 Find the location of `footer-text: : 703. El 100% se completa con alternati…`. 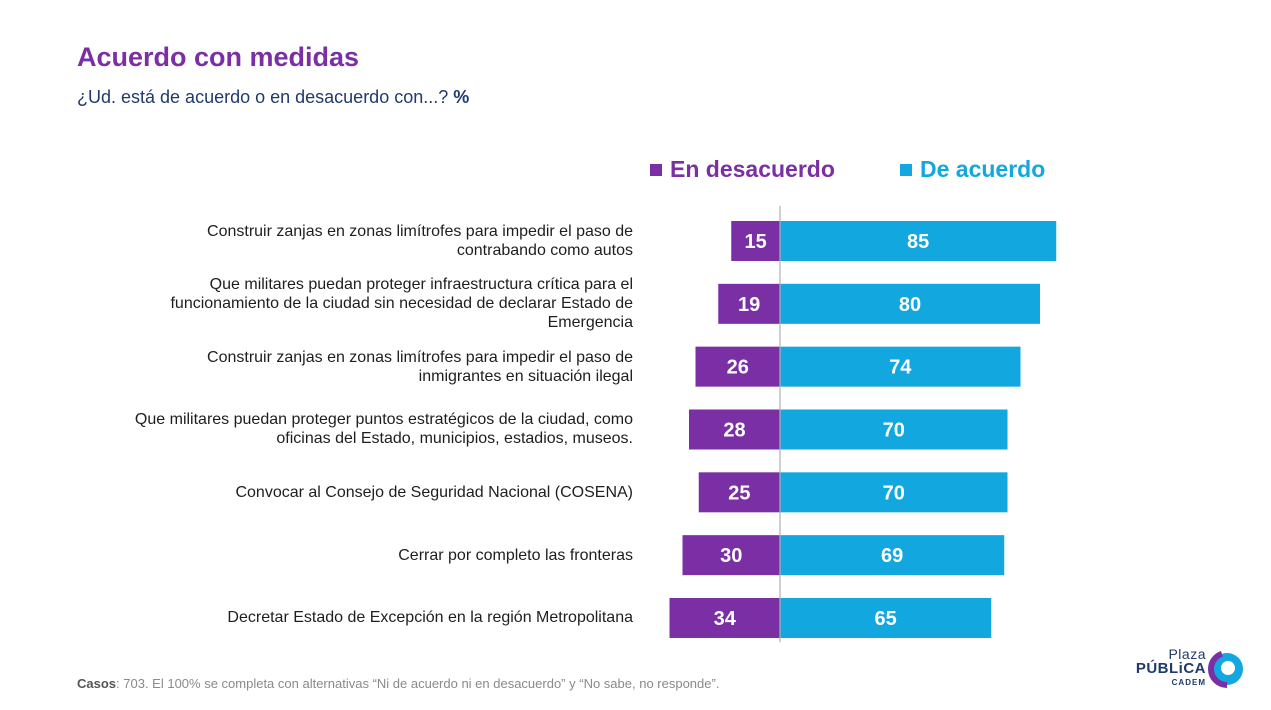

footer-text: : 703. El 100% se completa con alternati… is located at coordinates (418, 683).